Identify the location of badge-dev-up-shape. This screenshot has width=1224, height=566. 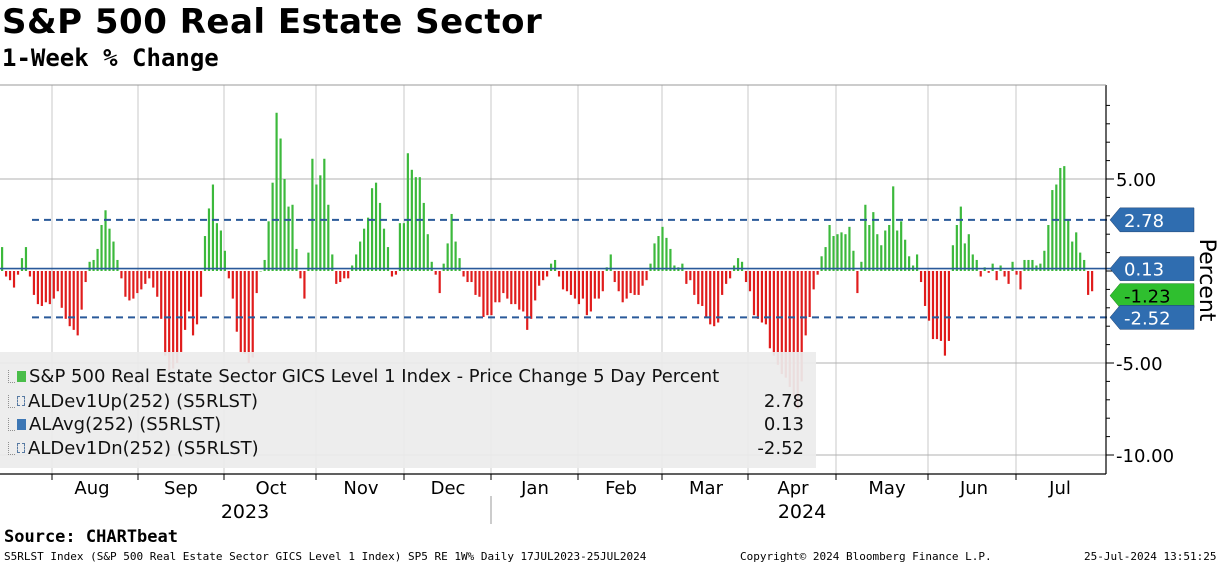
(1152, 220).